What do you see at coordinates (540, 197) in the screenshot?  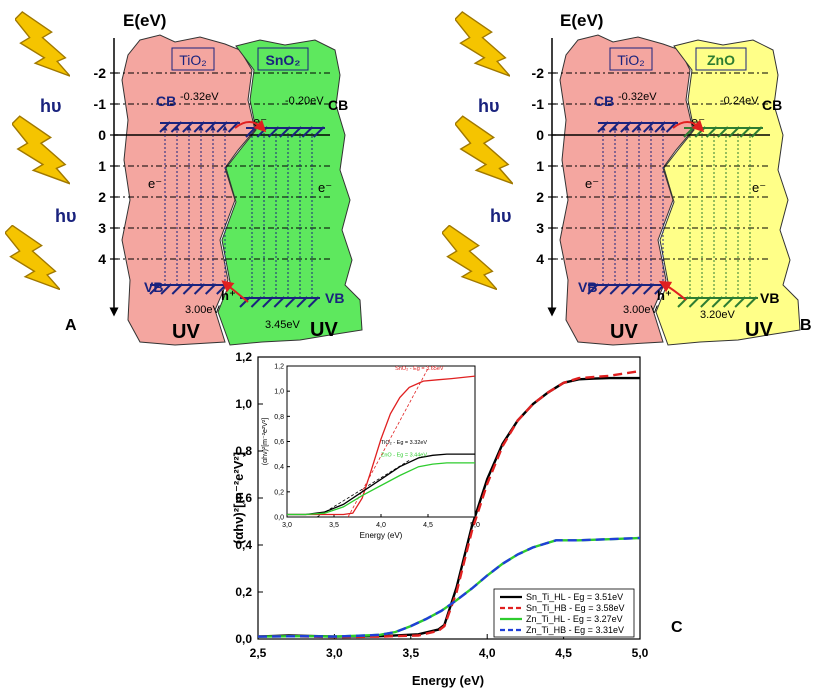 I see `energy-tick-label: 2` at bounding box center [540, 197].